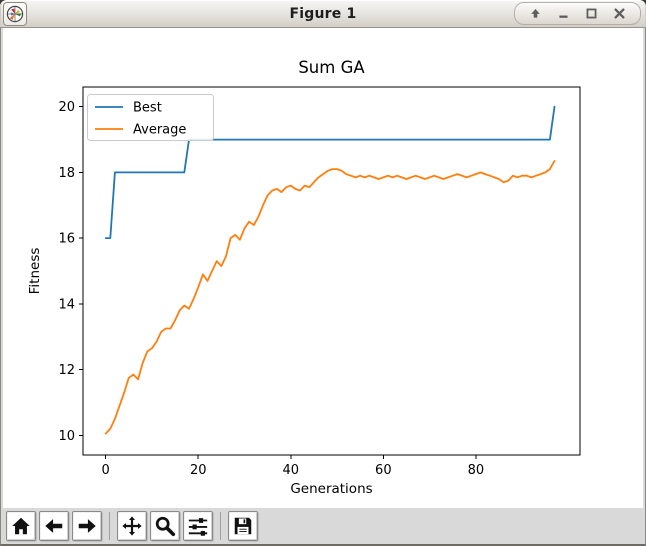 This screenshot has height=546, width=646. Describe the element at coordinates (66, 107) in the screenshot. I see `y-tick-label: 20` at that location.